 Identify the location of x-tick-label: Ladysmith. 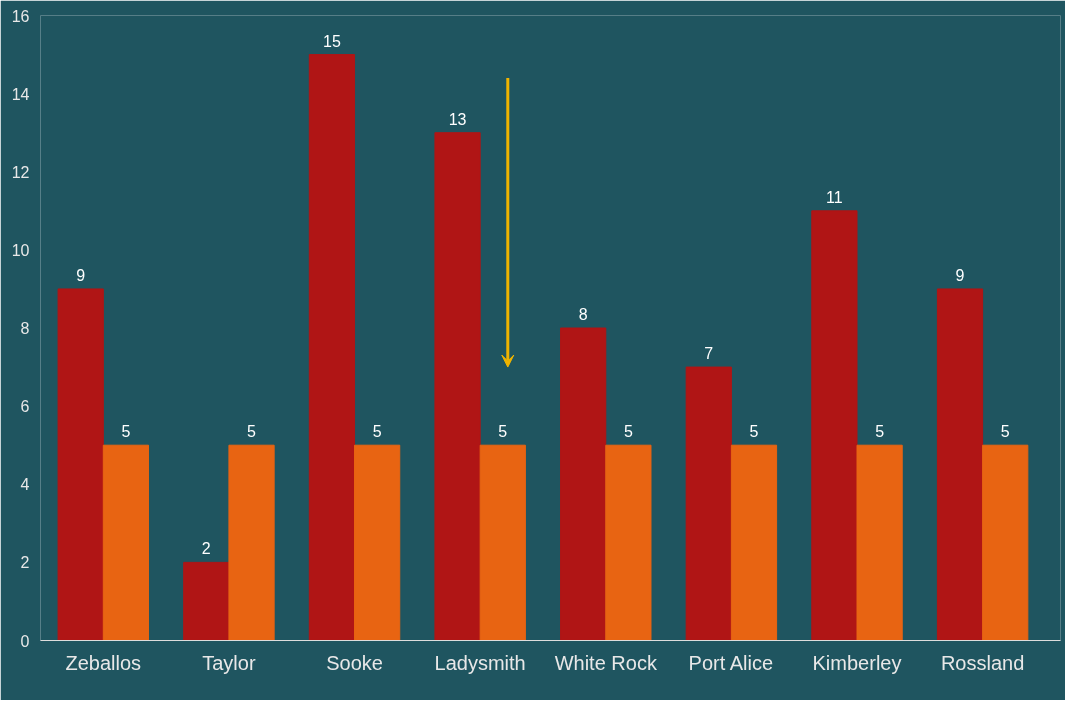
(480, 662).